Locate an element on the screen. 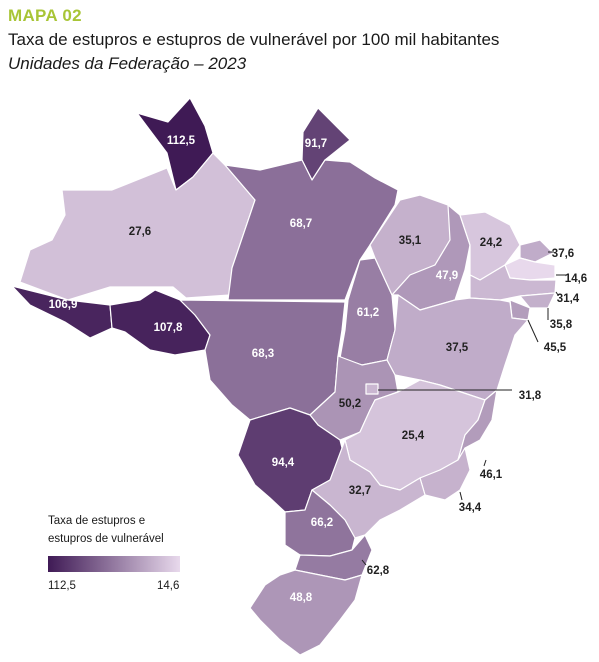 This screenshot has height=662, width=599. state-rn is located at coordinates (536, 251).